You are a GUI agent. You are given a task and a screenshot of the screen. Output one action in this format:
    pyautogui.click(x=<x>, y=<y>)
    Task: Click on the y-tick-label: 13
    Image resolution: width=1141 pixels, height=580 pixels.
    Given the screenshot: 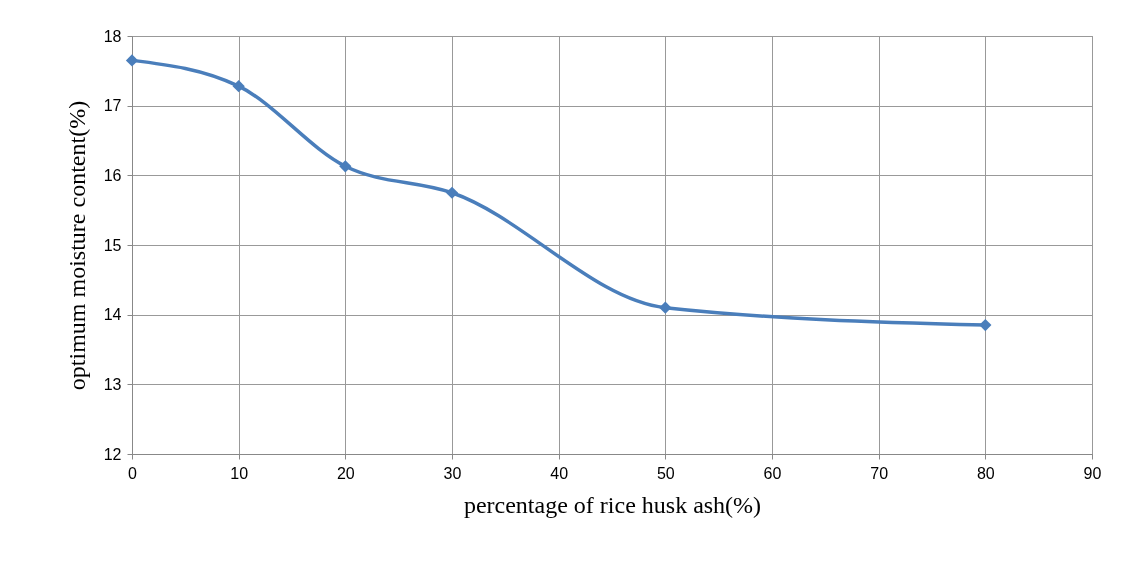 What is the action you would take?
    pyautogui.click(x=112, y=384)
    